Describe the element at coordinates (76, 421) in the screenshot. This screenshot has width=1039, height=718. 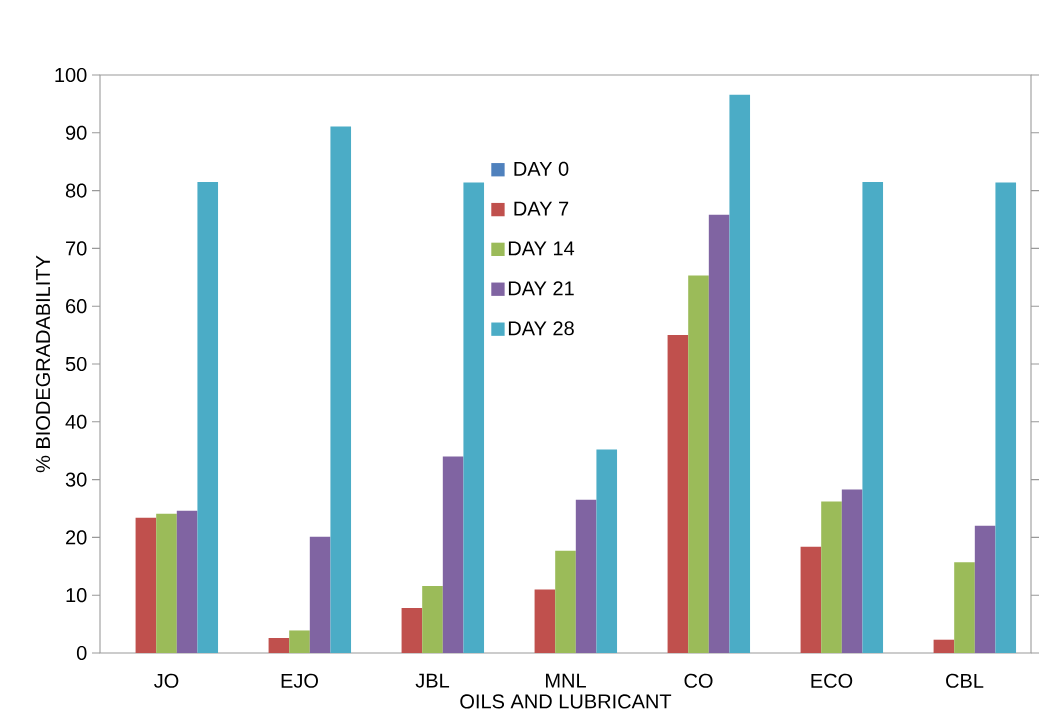
I see `y-tick-label: 40` at that location.